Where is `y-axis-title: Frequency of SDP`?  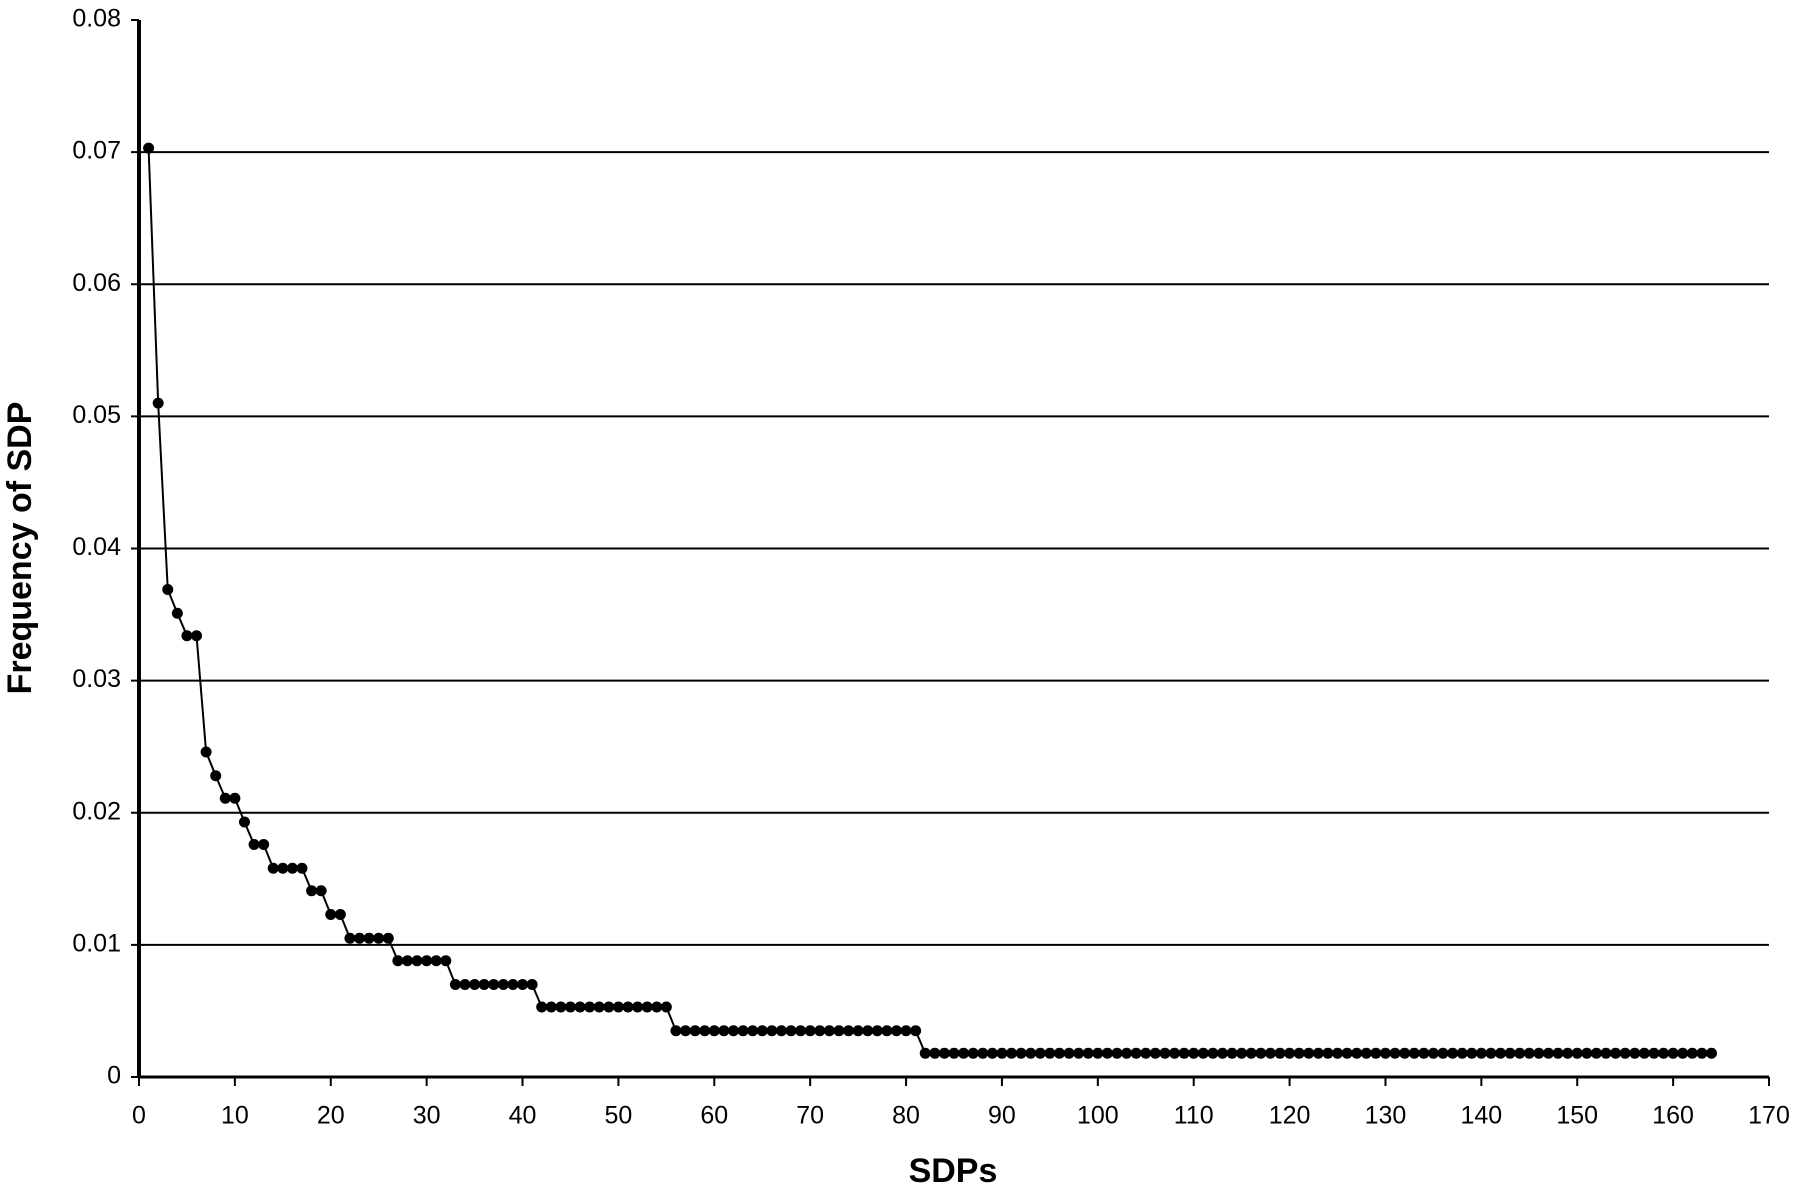
y-axis-title: Frequency of SDP is located at coordinates (20, 548).